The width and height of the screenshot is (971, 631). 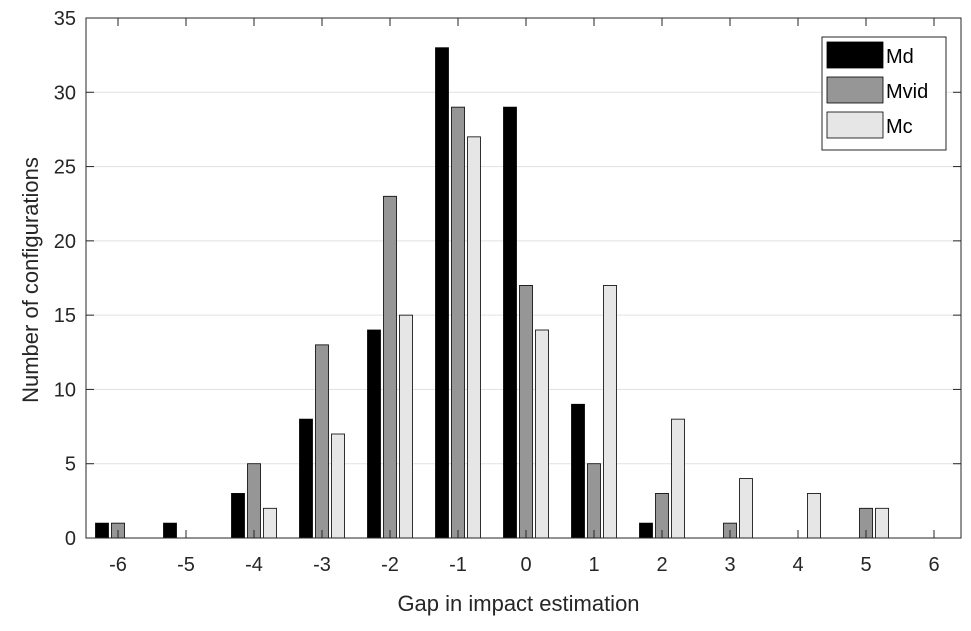 I want to click on x-tick-label: -3, so click(x=322, y=565).